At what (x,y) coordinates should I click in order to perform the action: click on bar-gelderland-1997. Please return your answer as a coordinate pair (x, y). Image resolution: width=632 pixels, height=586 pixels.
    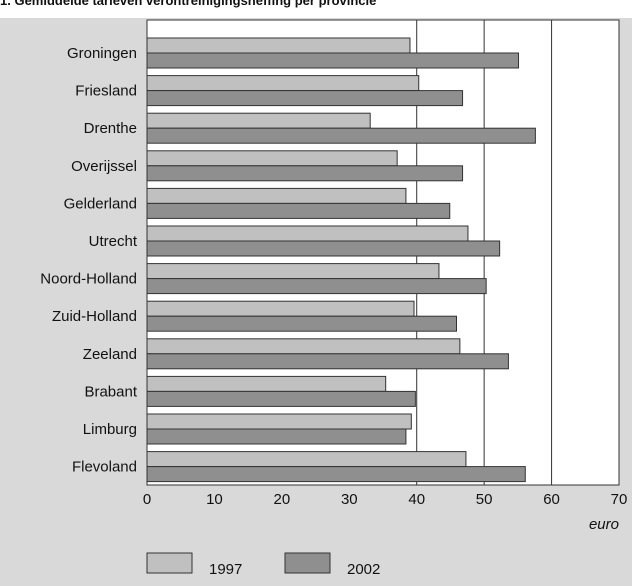
    Looking at the image, I should click on (276, 195).